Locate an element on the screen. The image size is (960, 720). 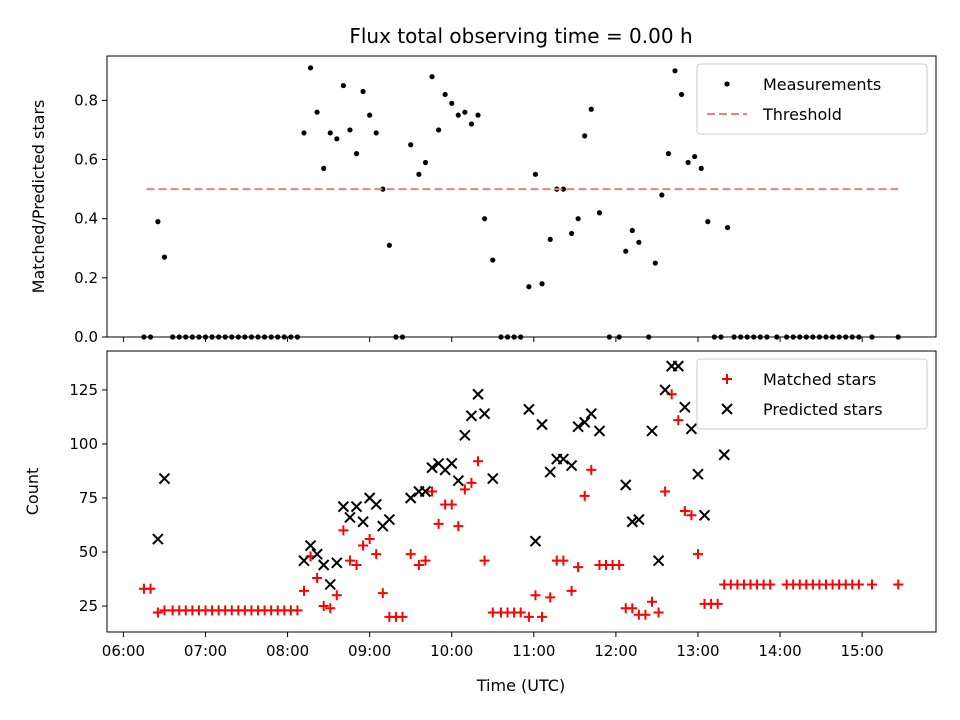
y-tick-label: 0.0 is located at coordinates (86, 337).